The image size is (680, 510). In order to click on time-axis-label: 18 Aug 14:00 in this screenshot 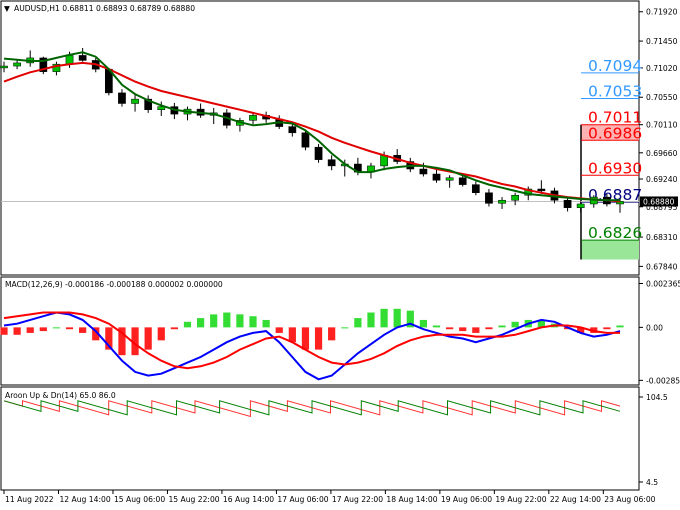, I will do `click(411, 499)`.